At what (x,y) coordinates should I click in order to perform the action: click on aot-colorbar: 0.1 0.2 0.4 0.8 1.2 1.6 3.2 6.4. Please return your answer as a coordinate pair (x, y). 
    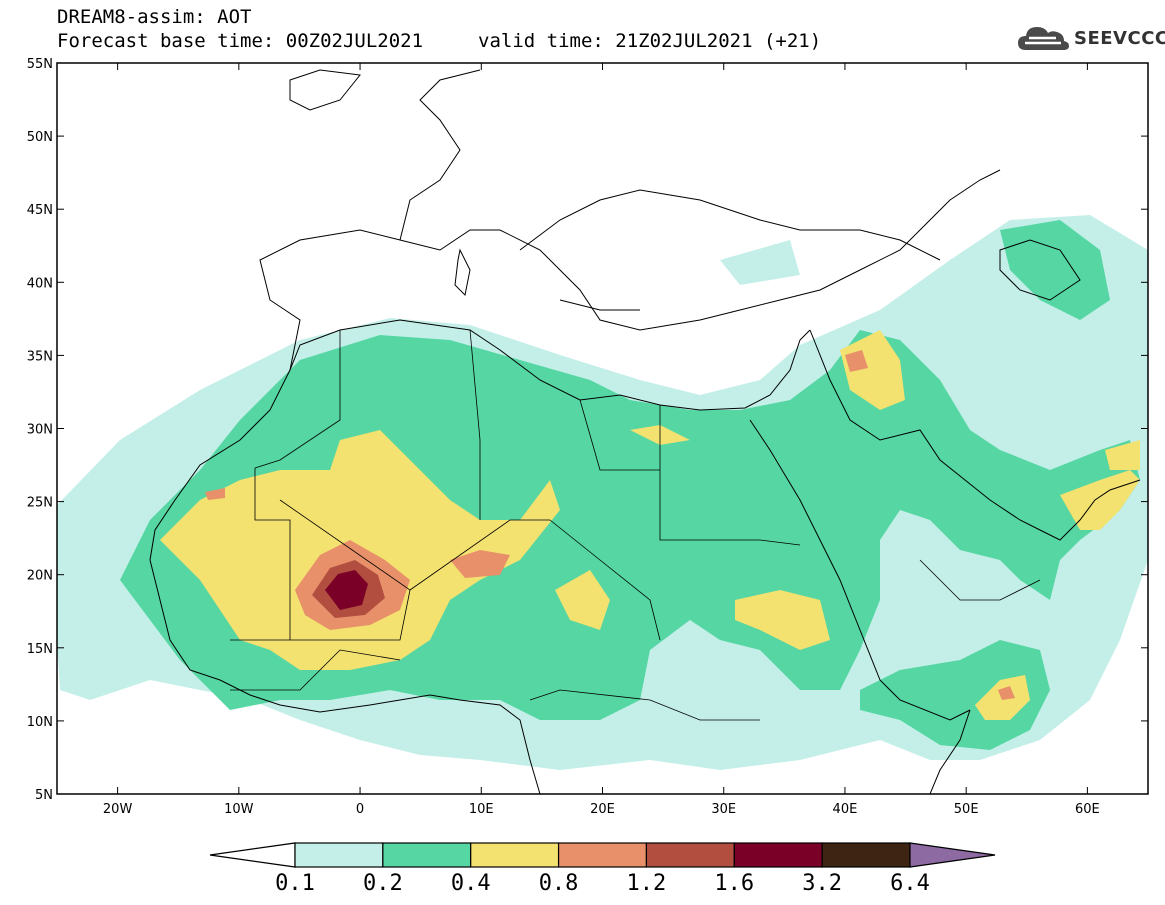
    Looking at the image, I should click on (602, 869).